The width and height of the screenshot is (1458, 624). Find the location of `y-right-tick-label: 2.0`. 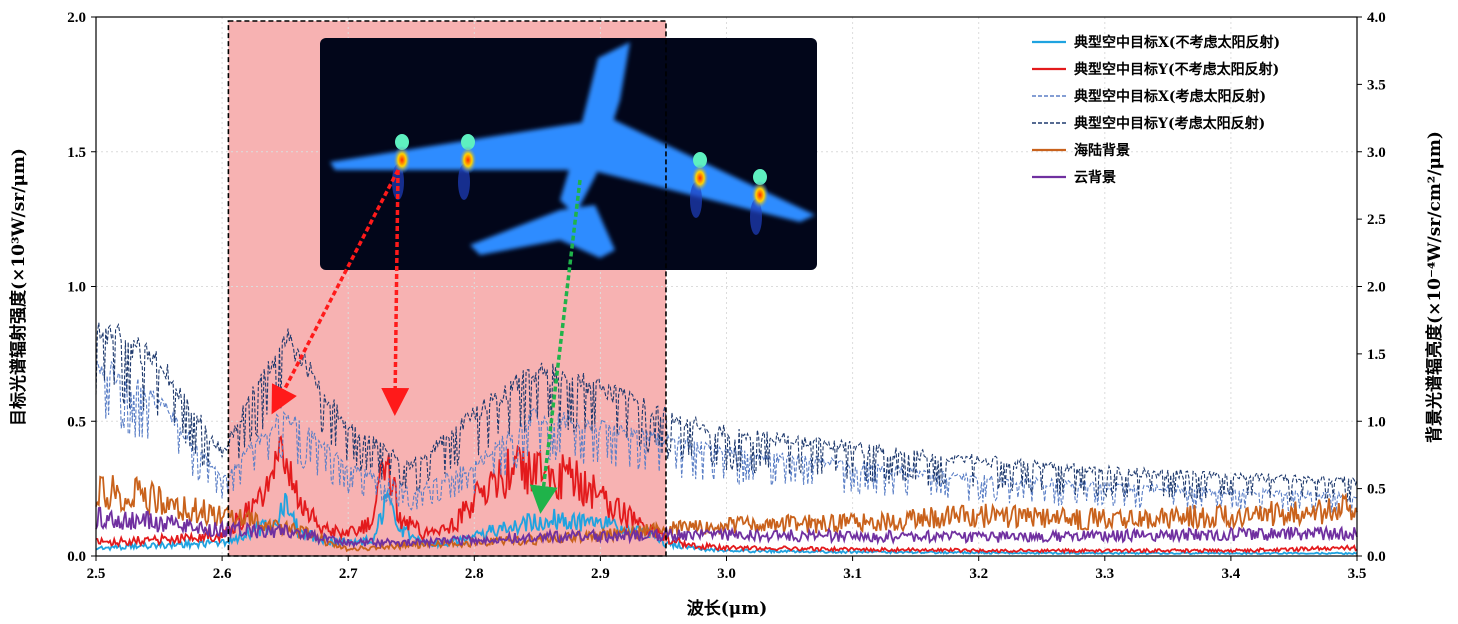

y-right-tick-label: 2.0 is located at coordinates (1376, 288).